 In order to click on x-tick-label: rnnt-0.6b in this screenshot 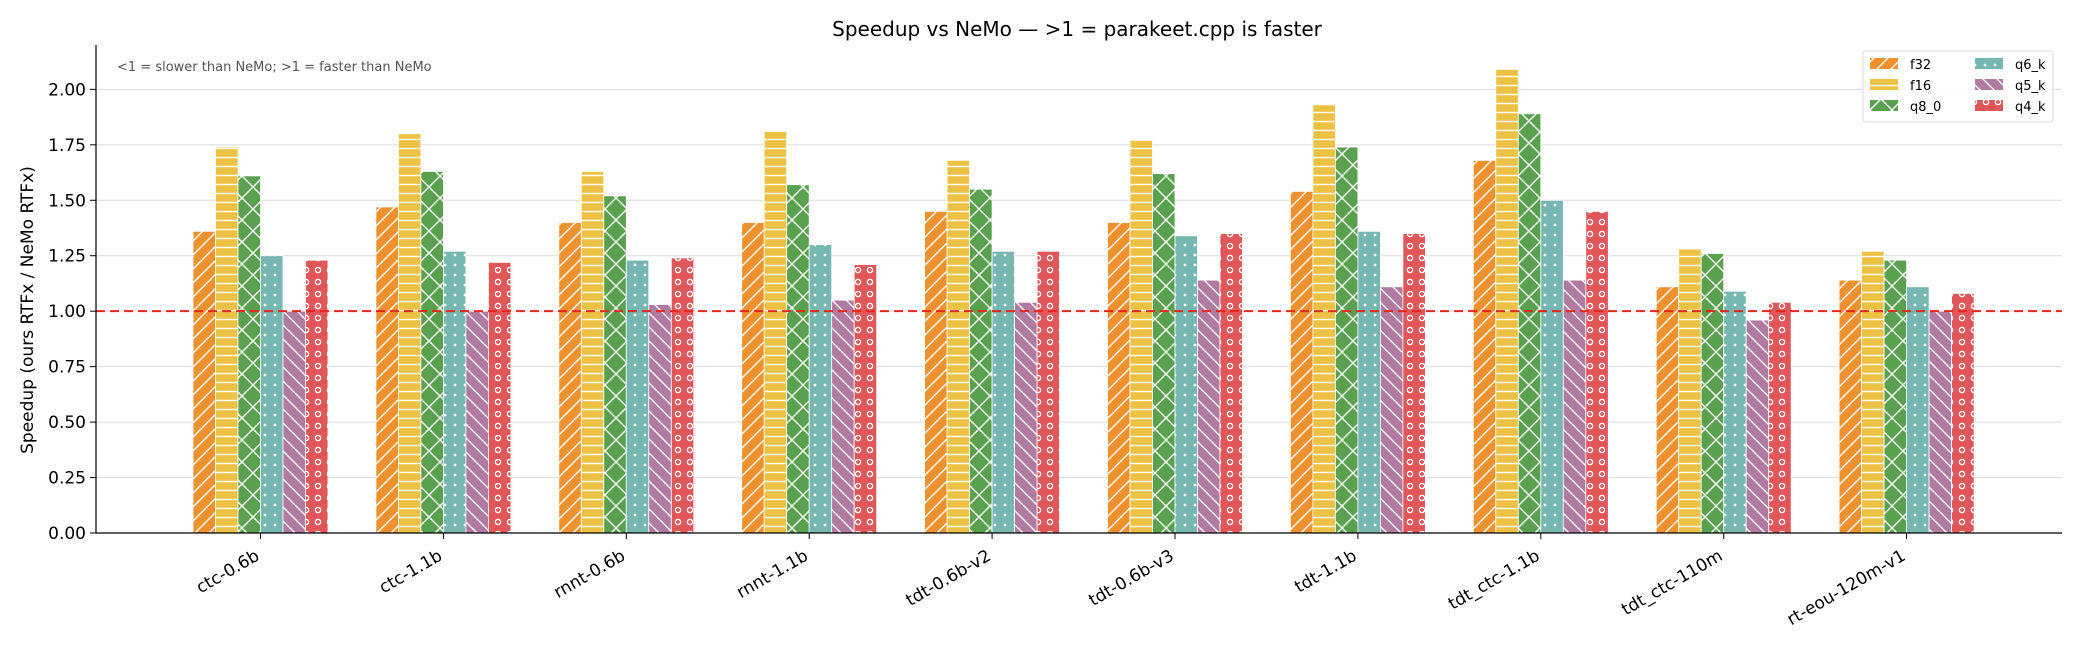, I will do `click(589, 574)`.